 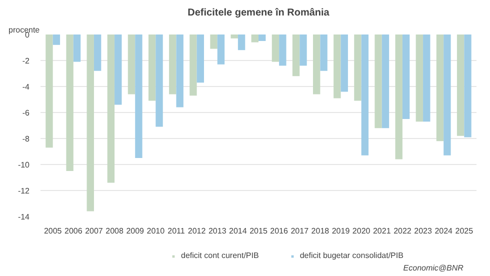 I want to click on y-tick-label: -4, so click(x=26, y=87).